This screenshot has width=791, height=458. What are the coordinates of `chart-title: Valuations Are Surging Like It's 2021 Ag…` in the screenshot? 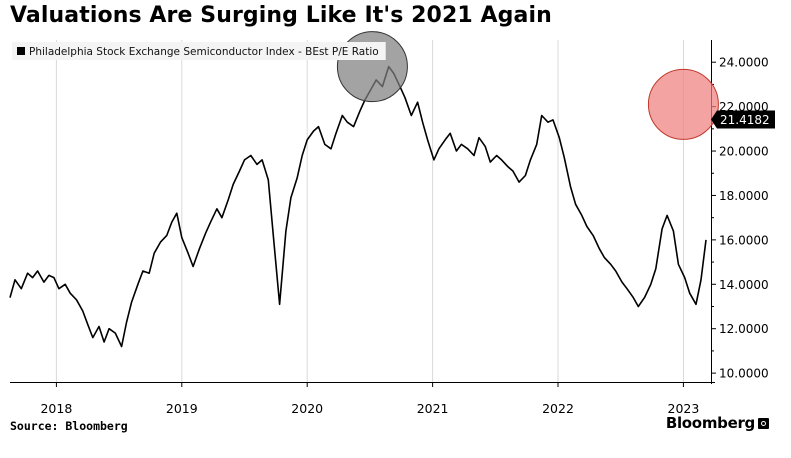 It's located at (281, 15).